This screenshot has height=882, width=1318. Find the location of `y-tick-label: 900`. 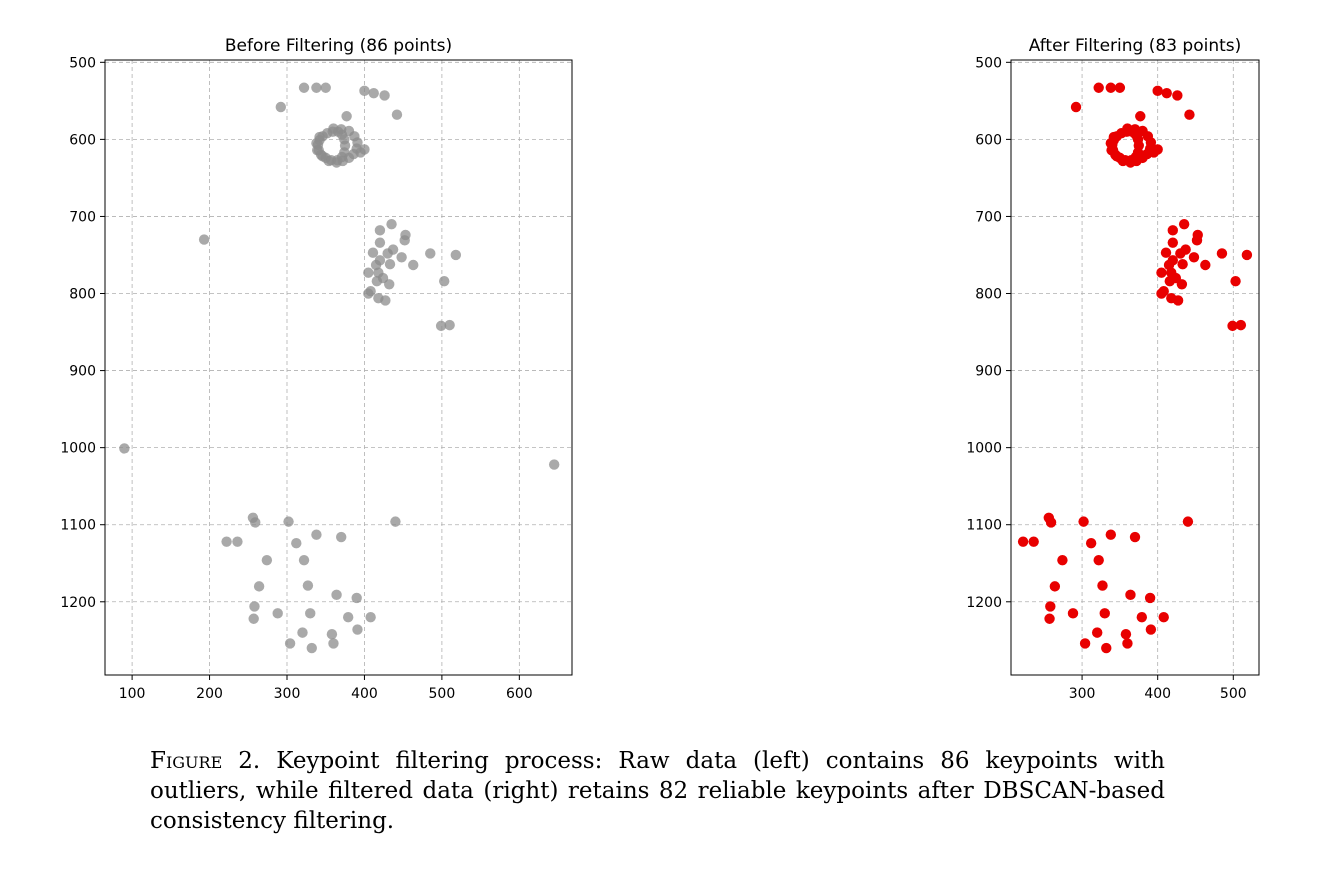

y-tick-label: 900 is located at coordinates (988, 372).